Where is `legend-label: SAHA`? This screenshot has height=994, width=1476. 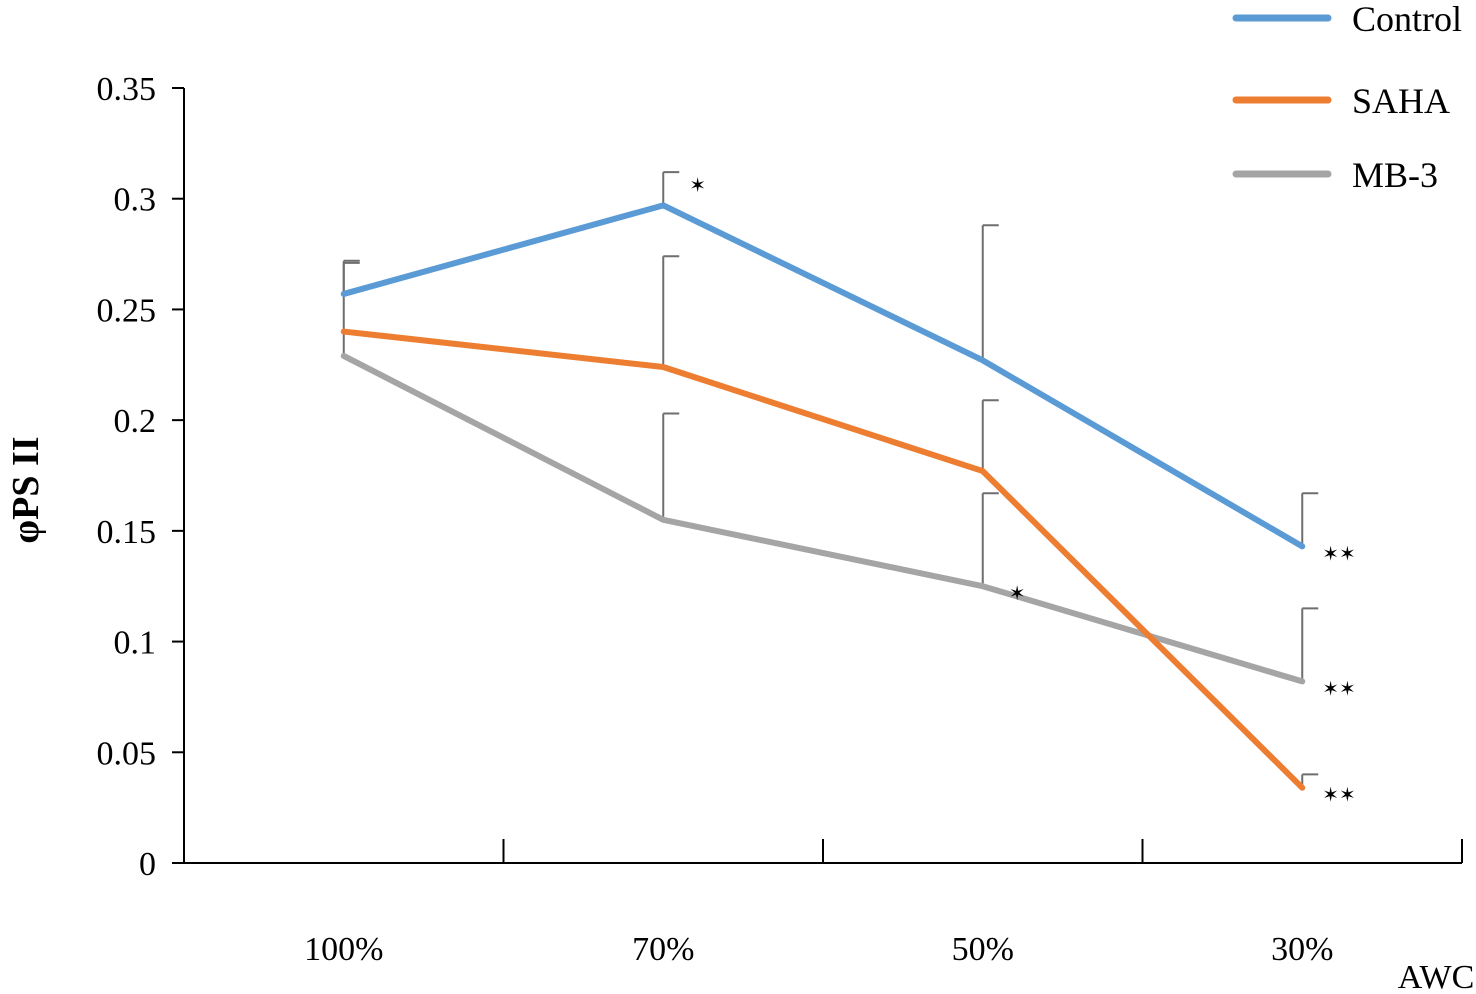
legend-label: SAHA is located at coordinates (1401, 101).